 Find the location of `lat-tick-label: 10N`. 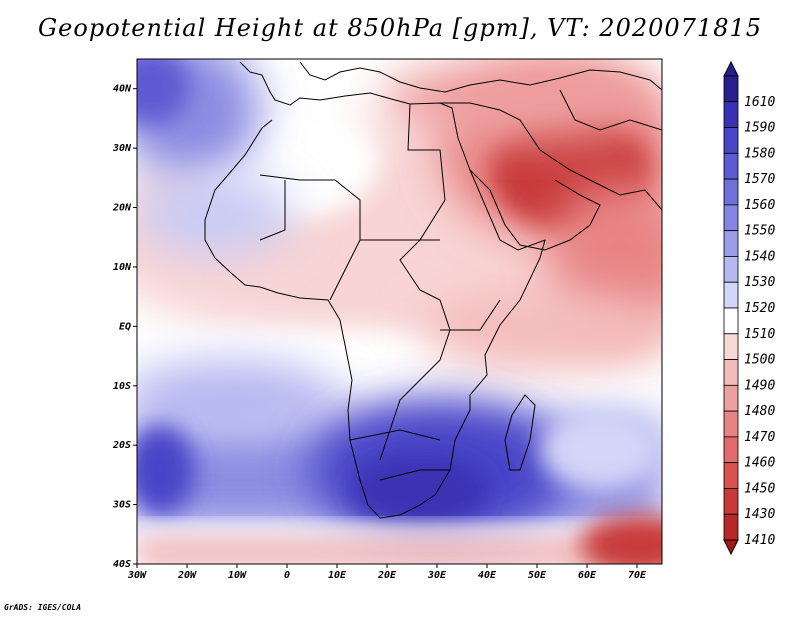

lat-tick-label: 10N is located at coordinates (122, 267).